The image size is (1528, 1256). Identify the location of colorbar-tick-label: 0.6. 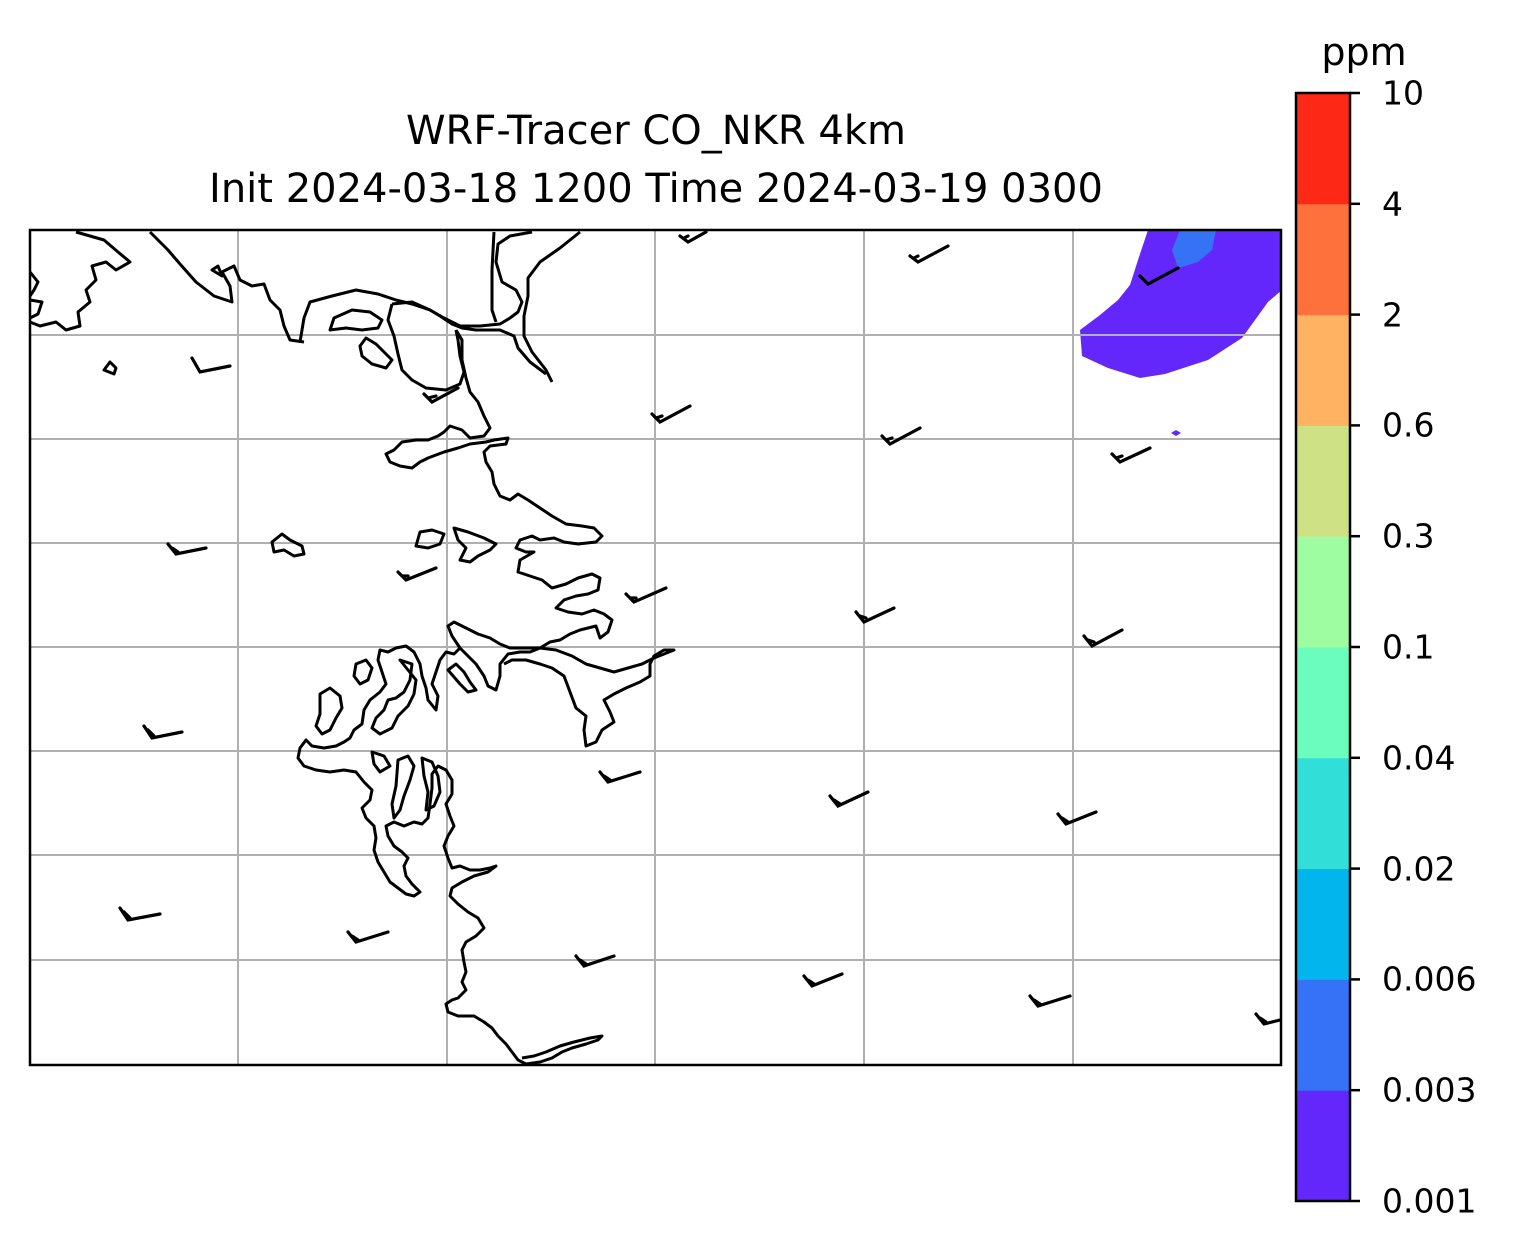
(1408, 425).